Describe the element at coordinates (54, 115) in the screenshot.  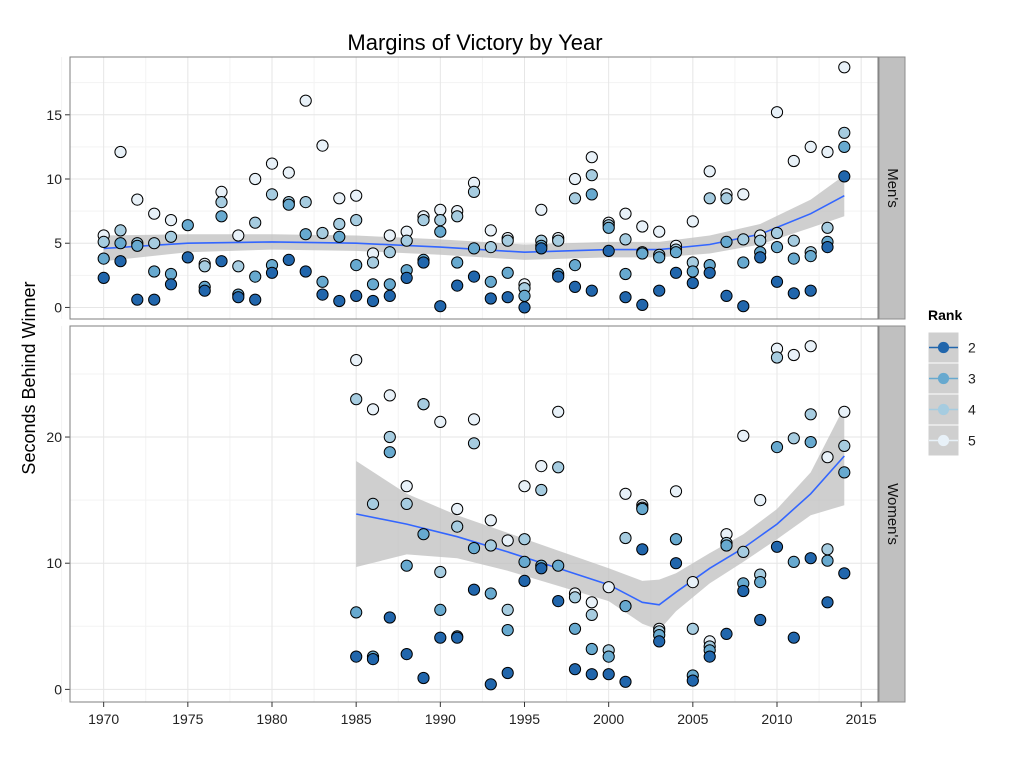
I see `y-tick-label: 15` at that location.